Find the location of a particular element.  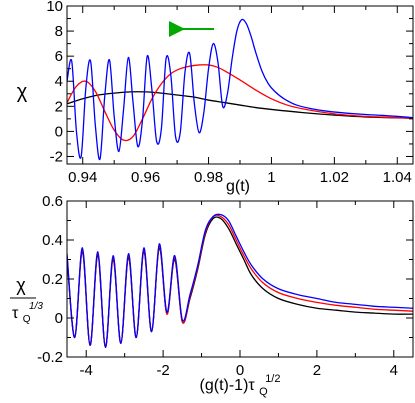

top-x-tick-label: 1.02 is located at coordinates (334, 177).